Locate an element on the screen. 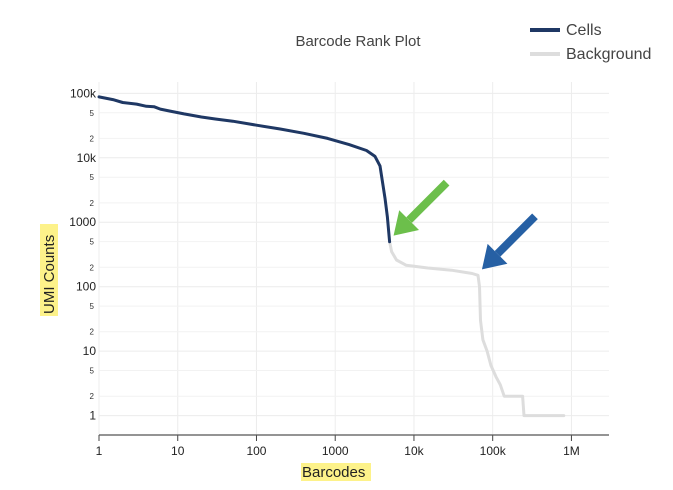 Image resolution: width=673 pixels, height=490 pixels. x-tick-label: 1M is located at coordinates (571, 451).